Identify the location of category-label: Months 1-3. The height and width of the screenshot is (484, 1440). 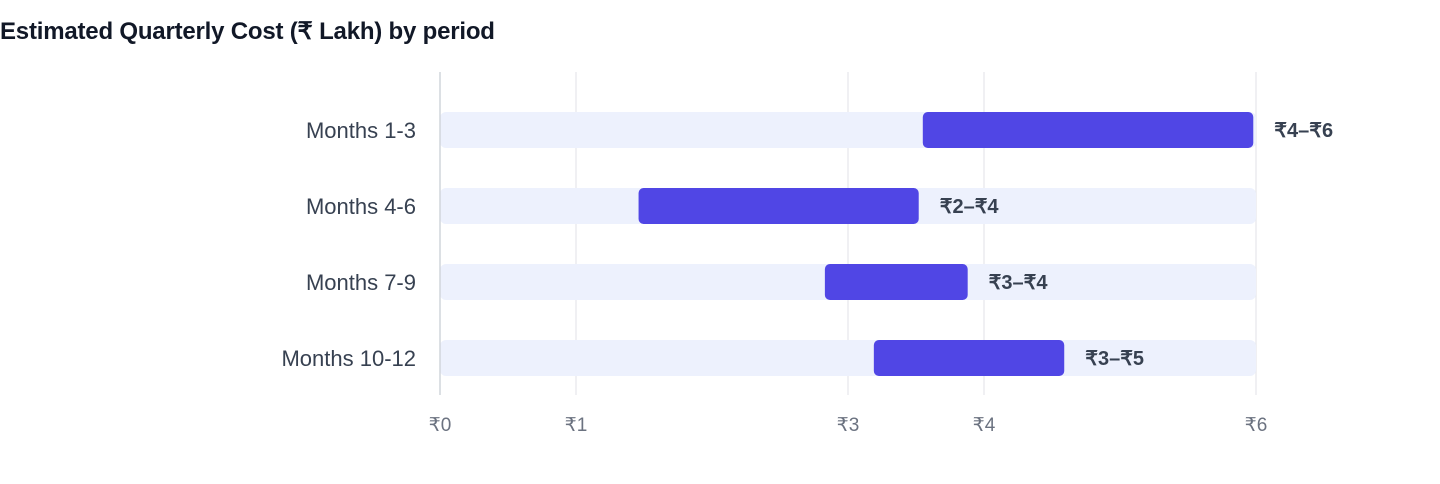
(361, 130).